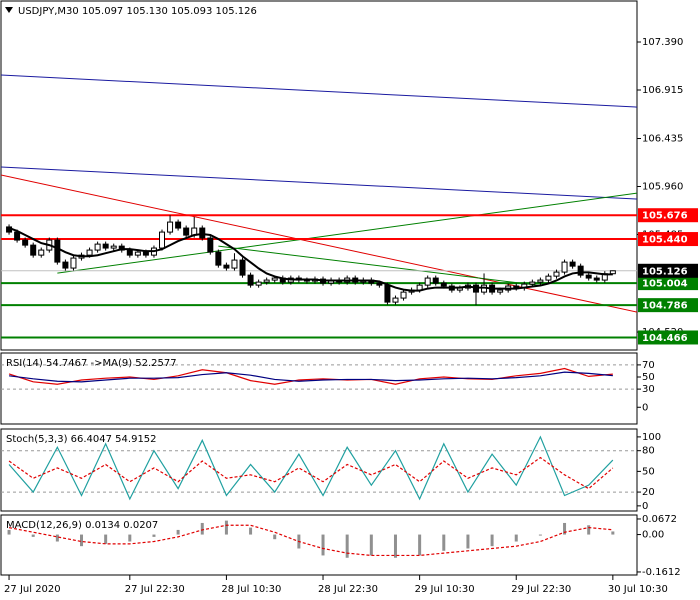  What do you see at coordinates (648, 451) in the screenshot?
I see `y-tick-label: 80` at bounding box center [648, 451].